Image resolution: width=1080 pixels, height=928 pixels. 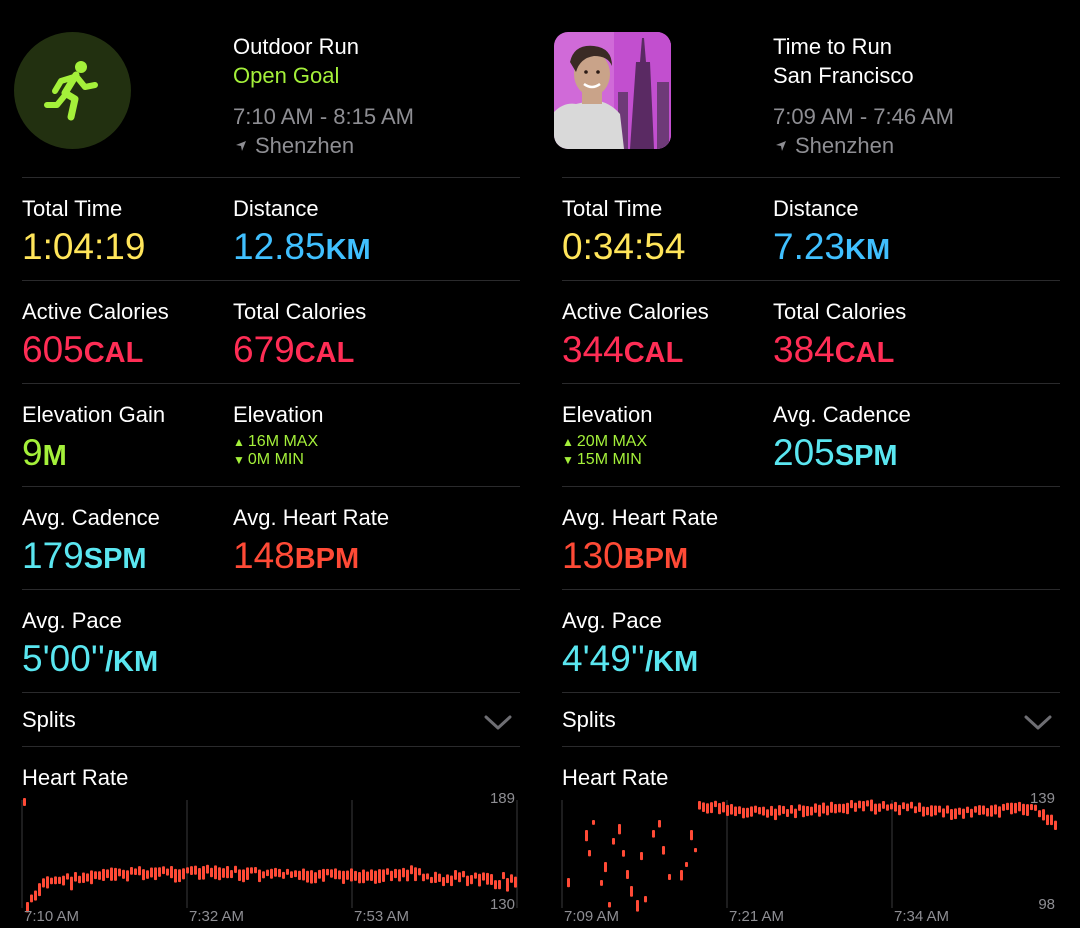 I want to click on metric-label: Elevation Gain, so click(x=94, y=414).